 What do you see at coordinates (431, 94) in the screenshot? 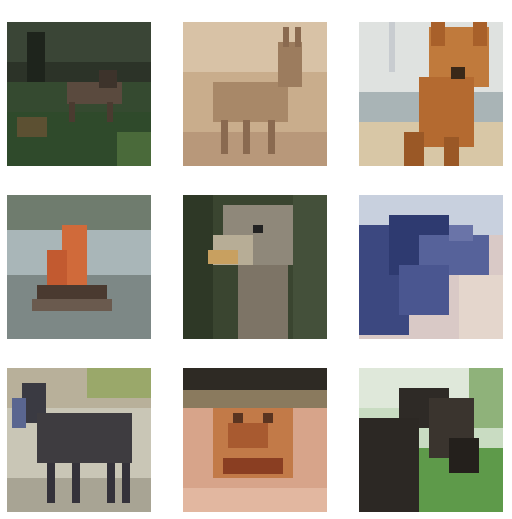
I see `dog-image` at bounding box center [431, 94].